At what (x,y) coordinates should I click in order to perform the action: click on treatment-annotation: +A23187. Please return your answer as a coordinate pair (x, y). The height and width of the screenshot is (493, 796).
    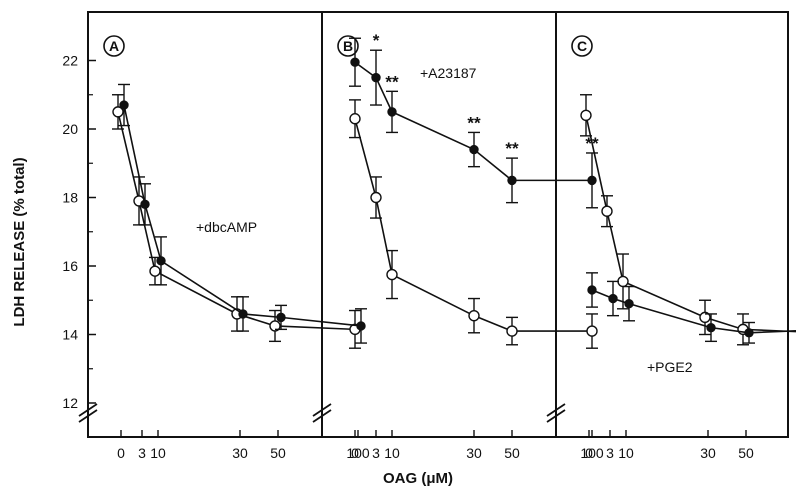
    Looking at the image, I should click on (448, 73).